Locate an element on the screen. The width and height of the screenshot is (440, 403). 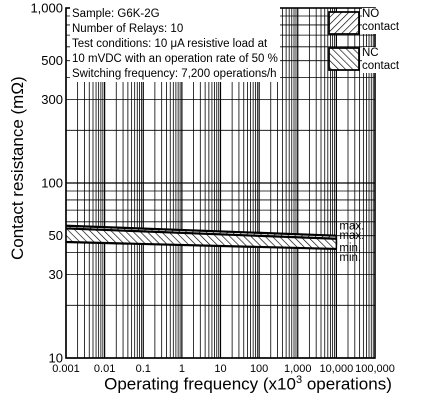
y-tick-labels: 10 30 50 100 300 500 1,000 is located at coordinates (46, 183).